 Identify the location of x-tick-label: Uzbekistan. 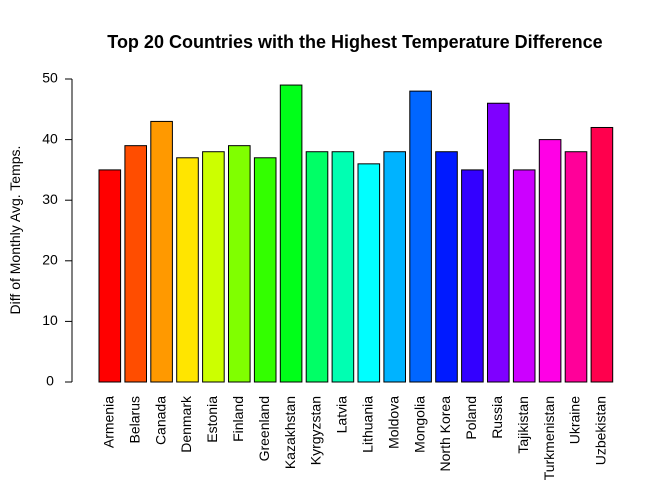
(601, 430).